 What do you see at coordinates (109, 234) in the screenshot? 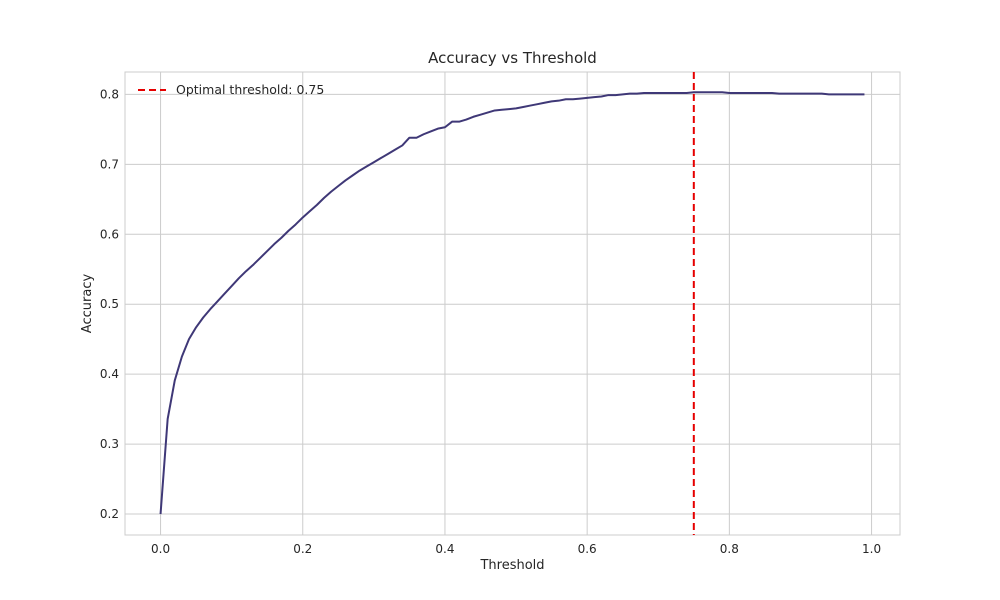
I see `y-tick-label: 0.6` at bounding box center [109, 234].